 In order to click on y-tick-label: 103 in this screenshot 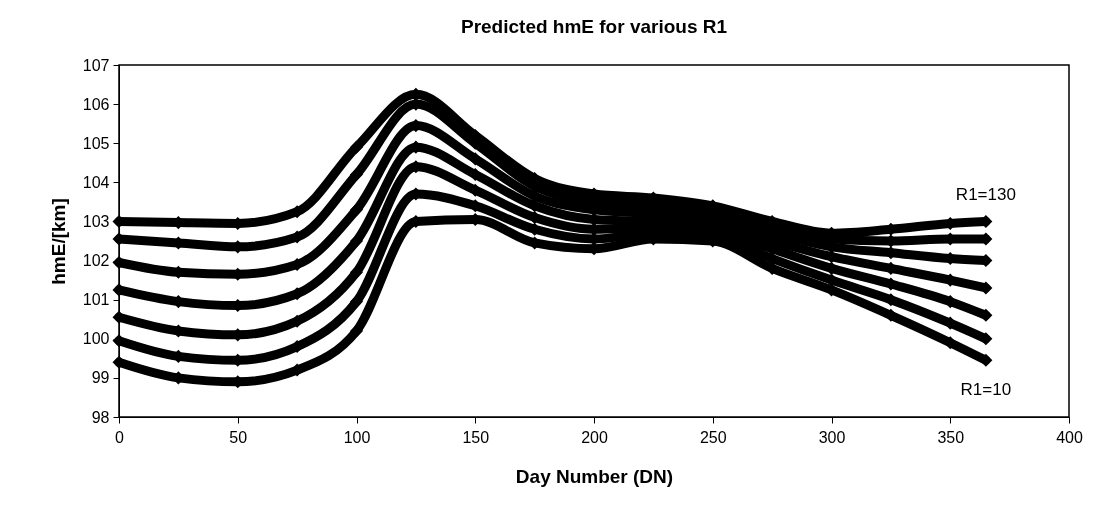, I will do `click(96, 221)`.